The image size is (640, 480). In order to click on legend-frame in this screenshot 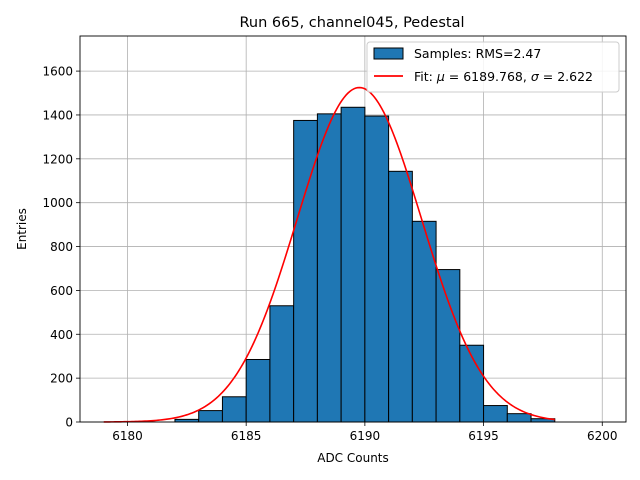, I will do `click(493, 67)`.